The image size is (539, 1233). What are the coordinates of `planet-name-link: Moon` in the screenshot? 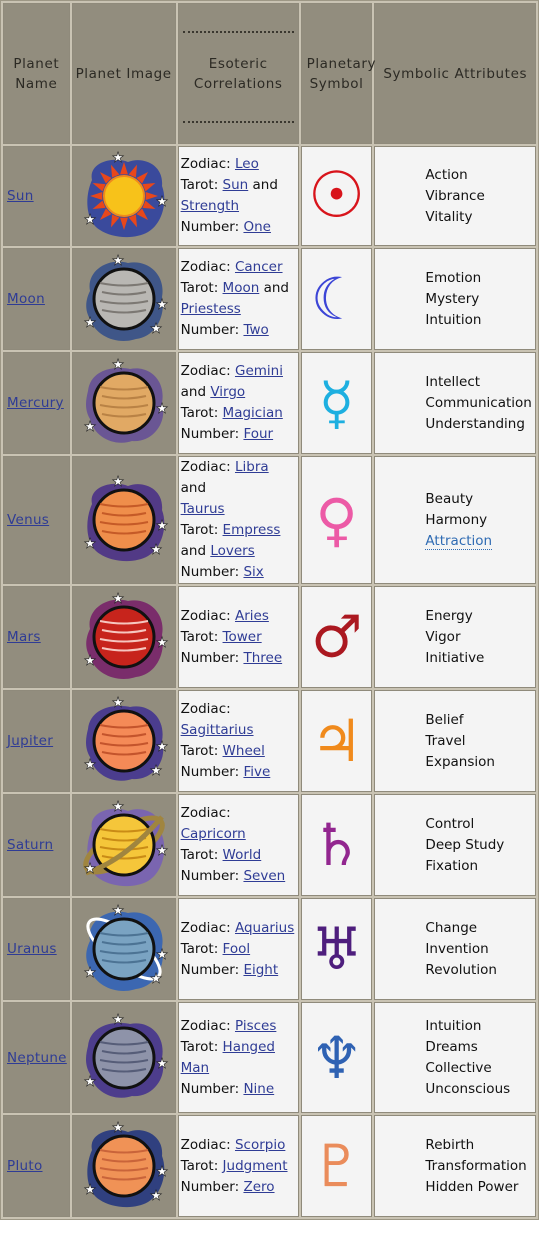 It's located at (26, 299).